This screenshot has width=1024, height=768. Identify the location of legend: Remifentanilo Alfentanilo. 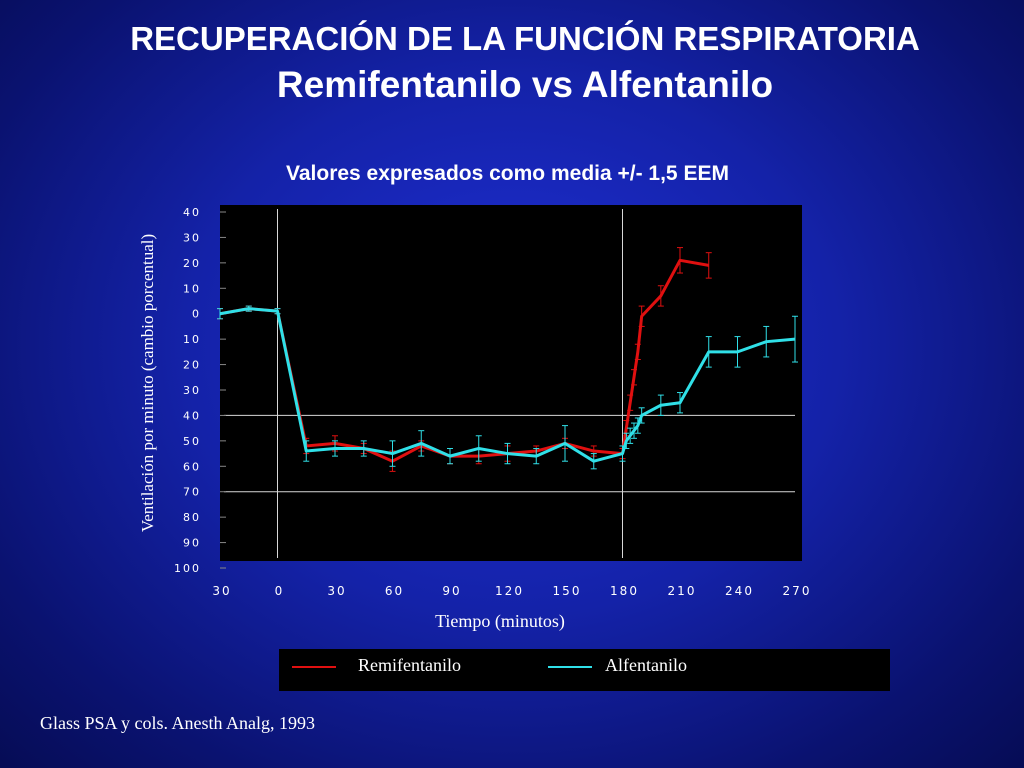
(584, 670).